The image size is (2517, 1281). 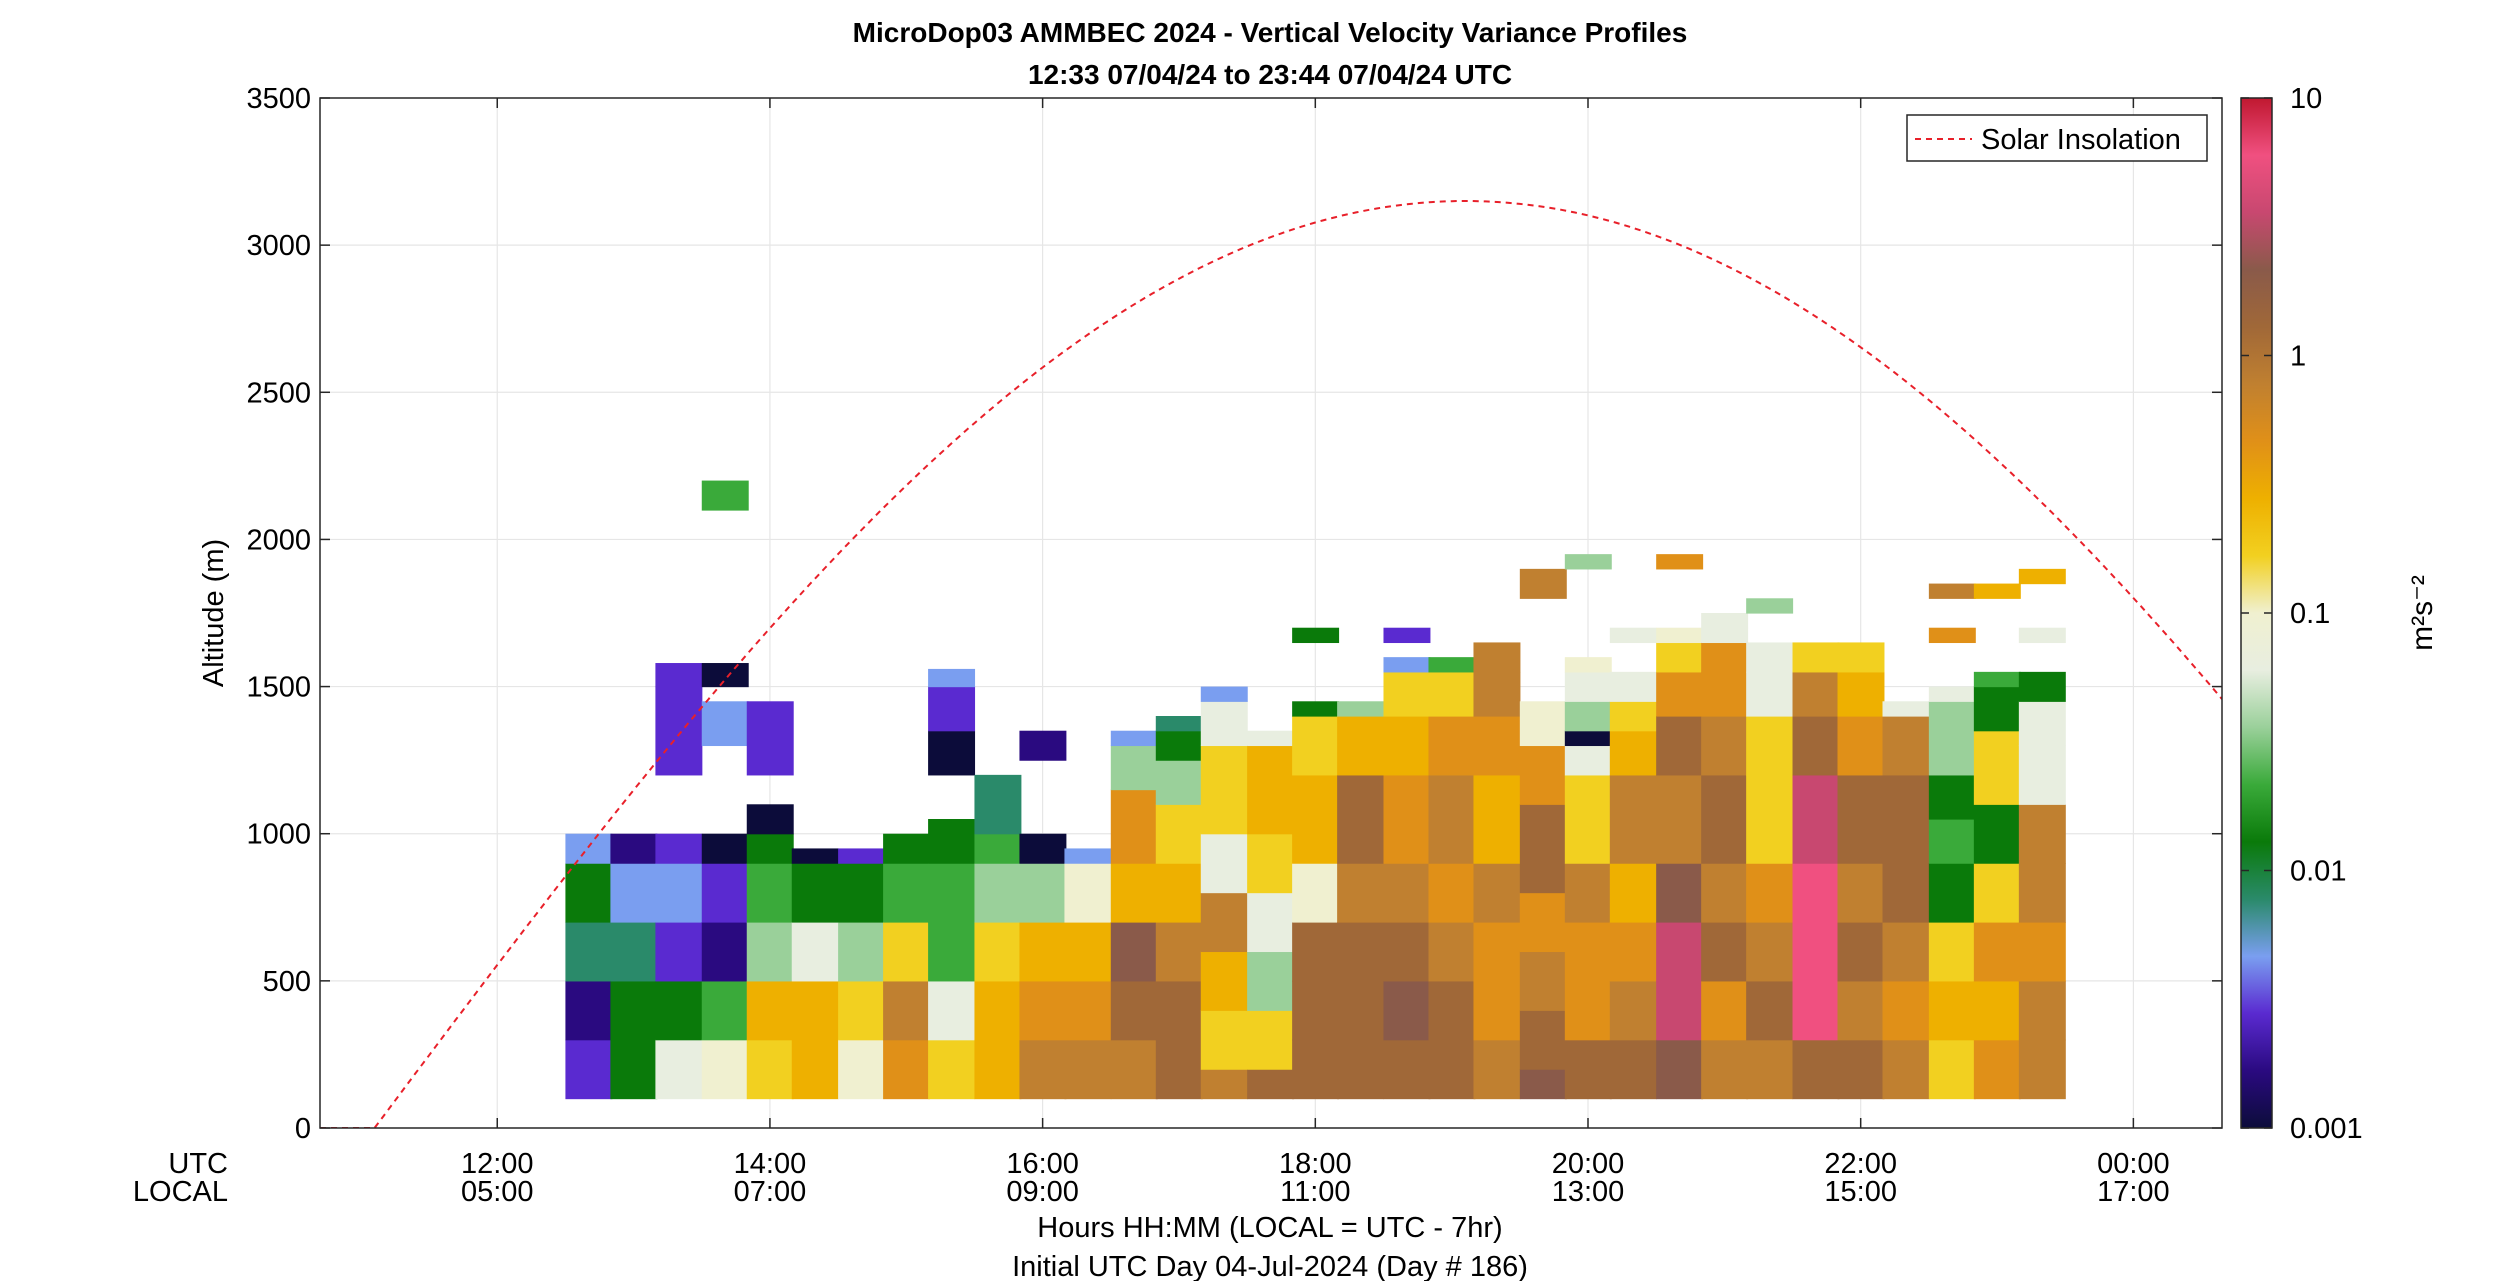 I want to click on y-tick-label: 2500, so click(x=278, y=393).